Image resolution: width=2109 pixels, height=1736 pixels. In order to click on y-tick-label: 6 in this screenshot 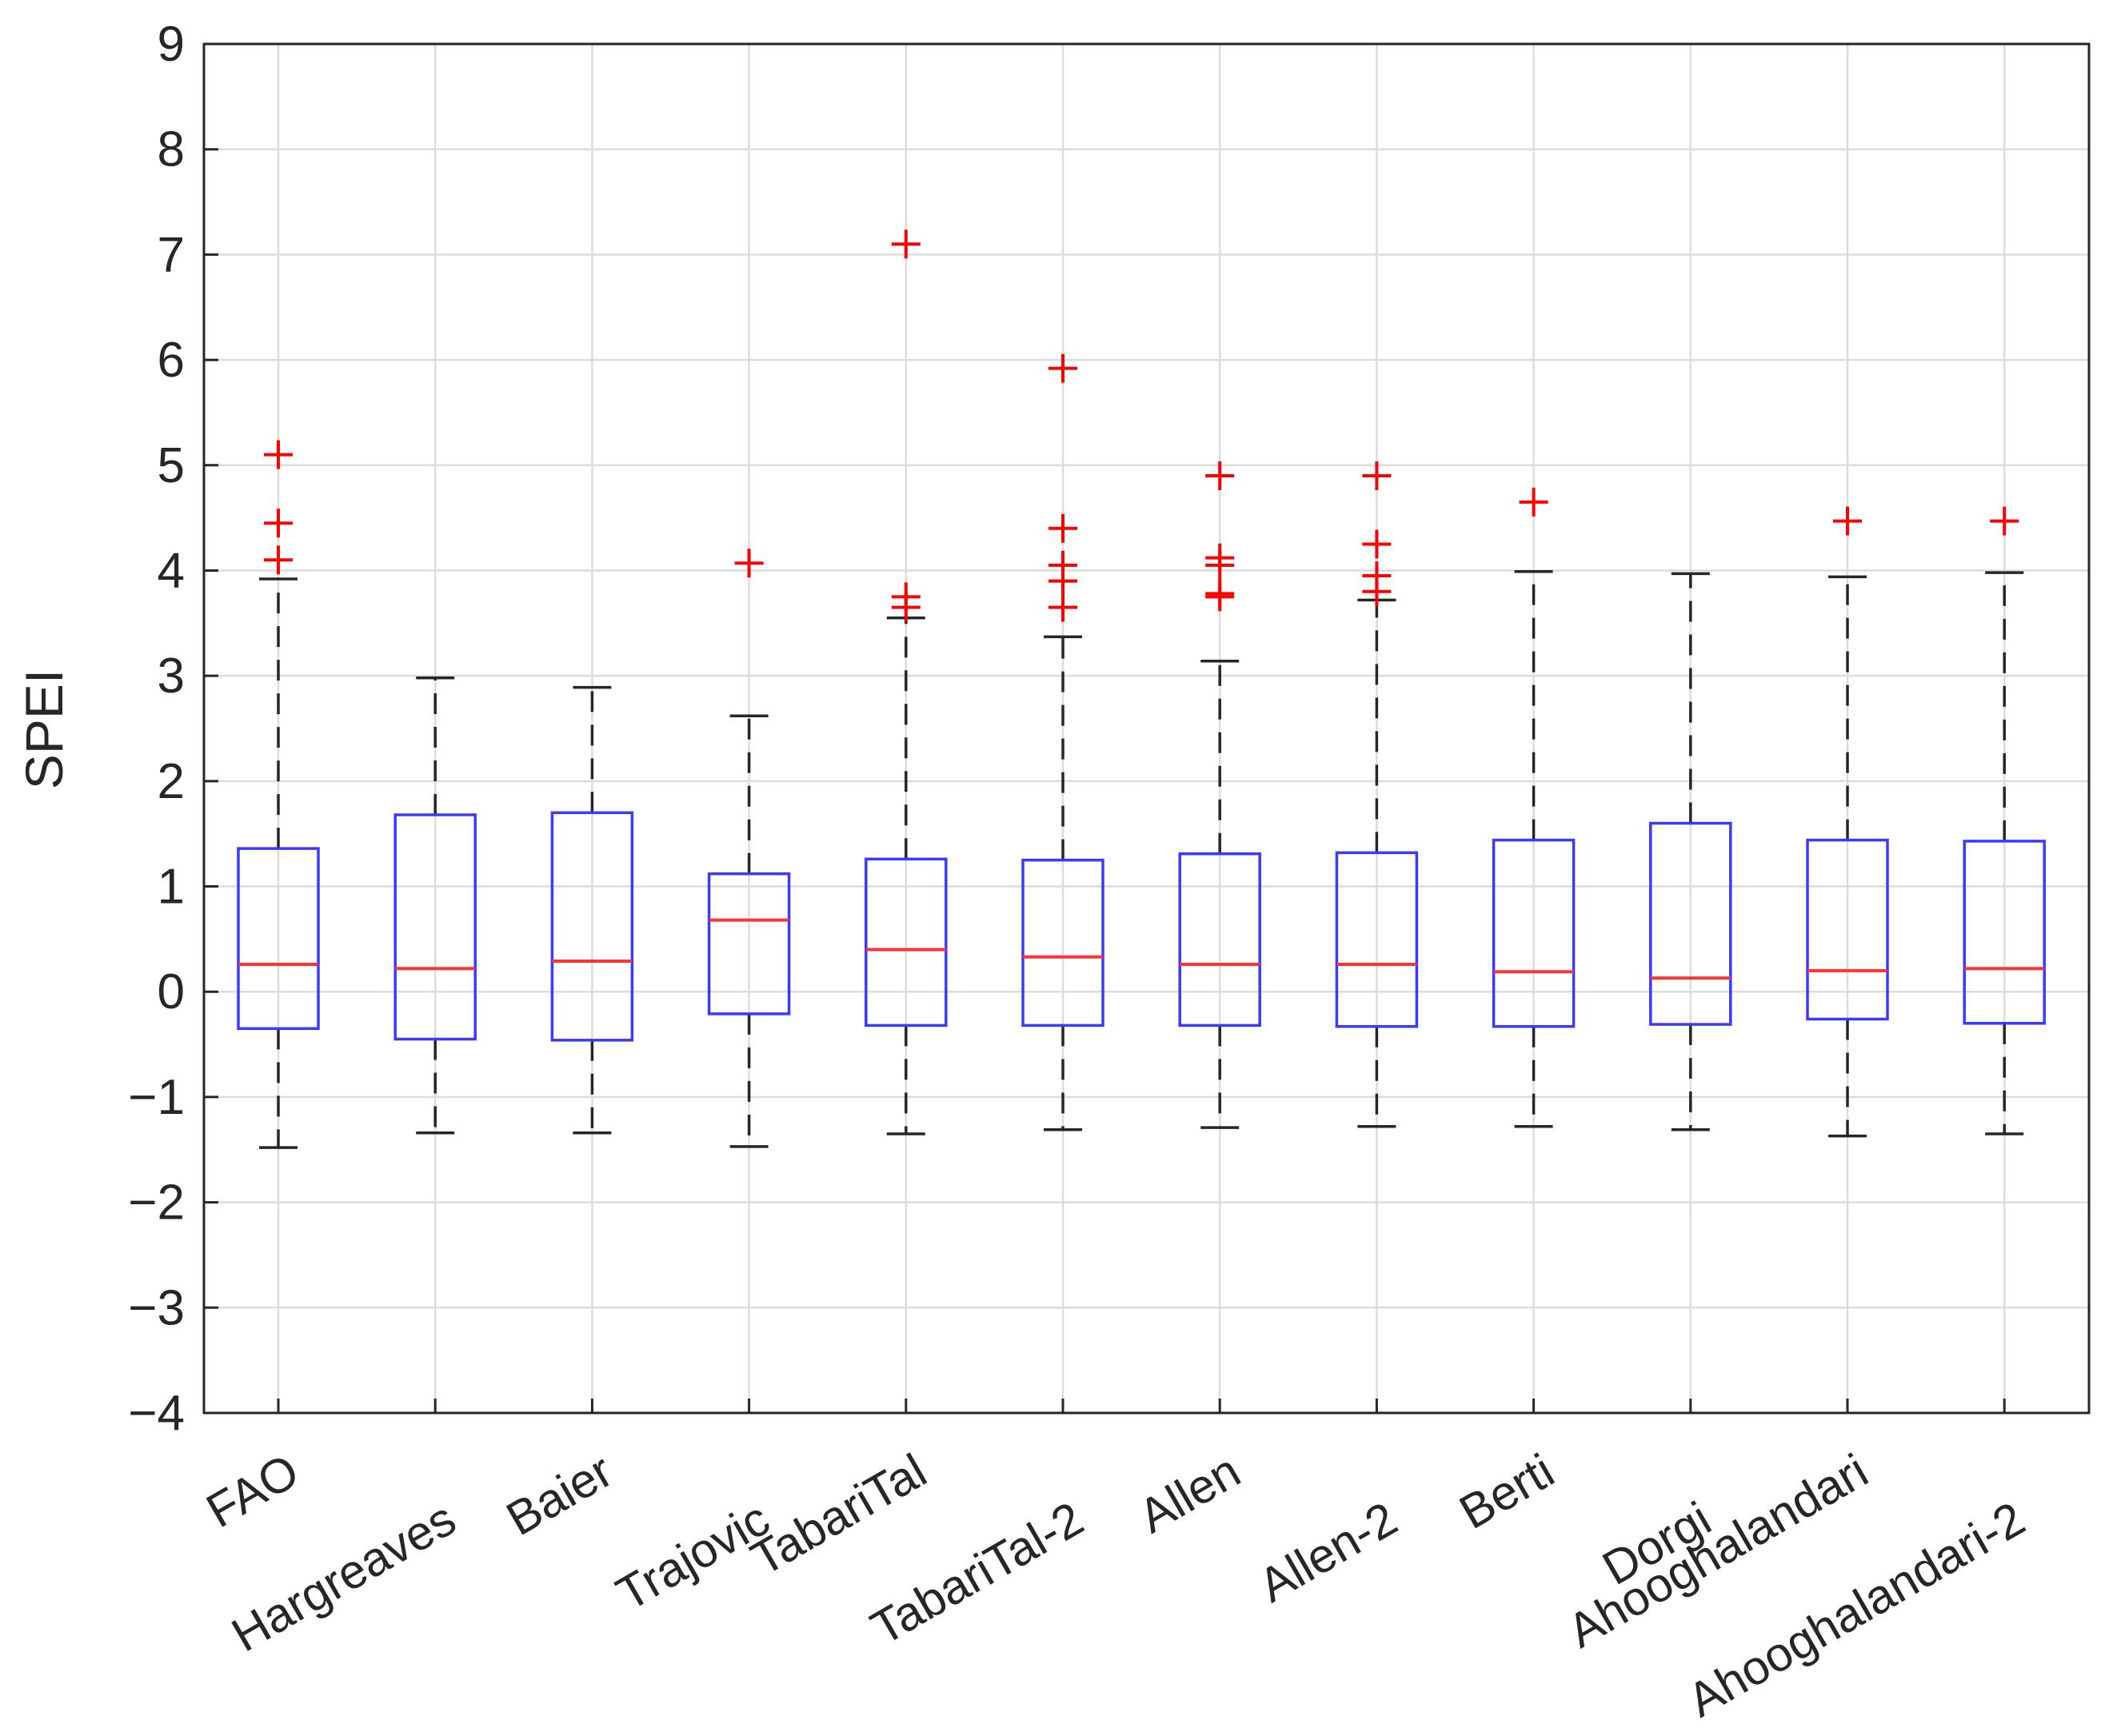, I will do `click(171, 360)`.